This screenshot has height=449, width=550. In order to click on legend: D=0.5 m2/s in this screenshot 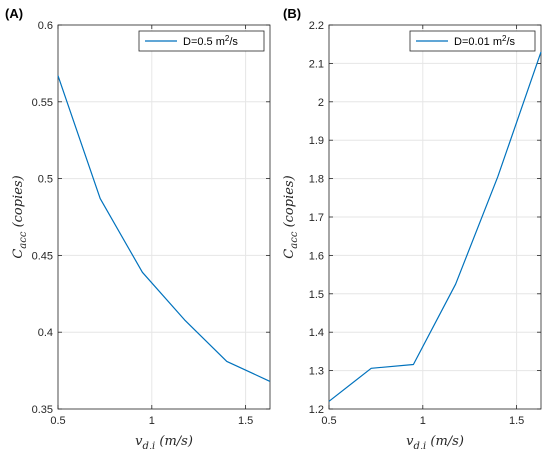, I will do `click(201, 41)`.